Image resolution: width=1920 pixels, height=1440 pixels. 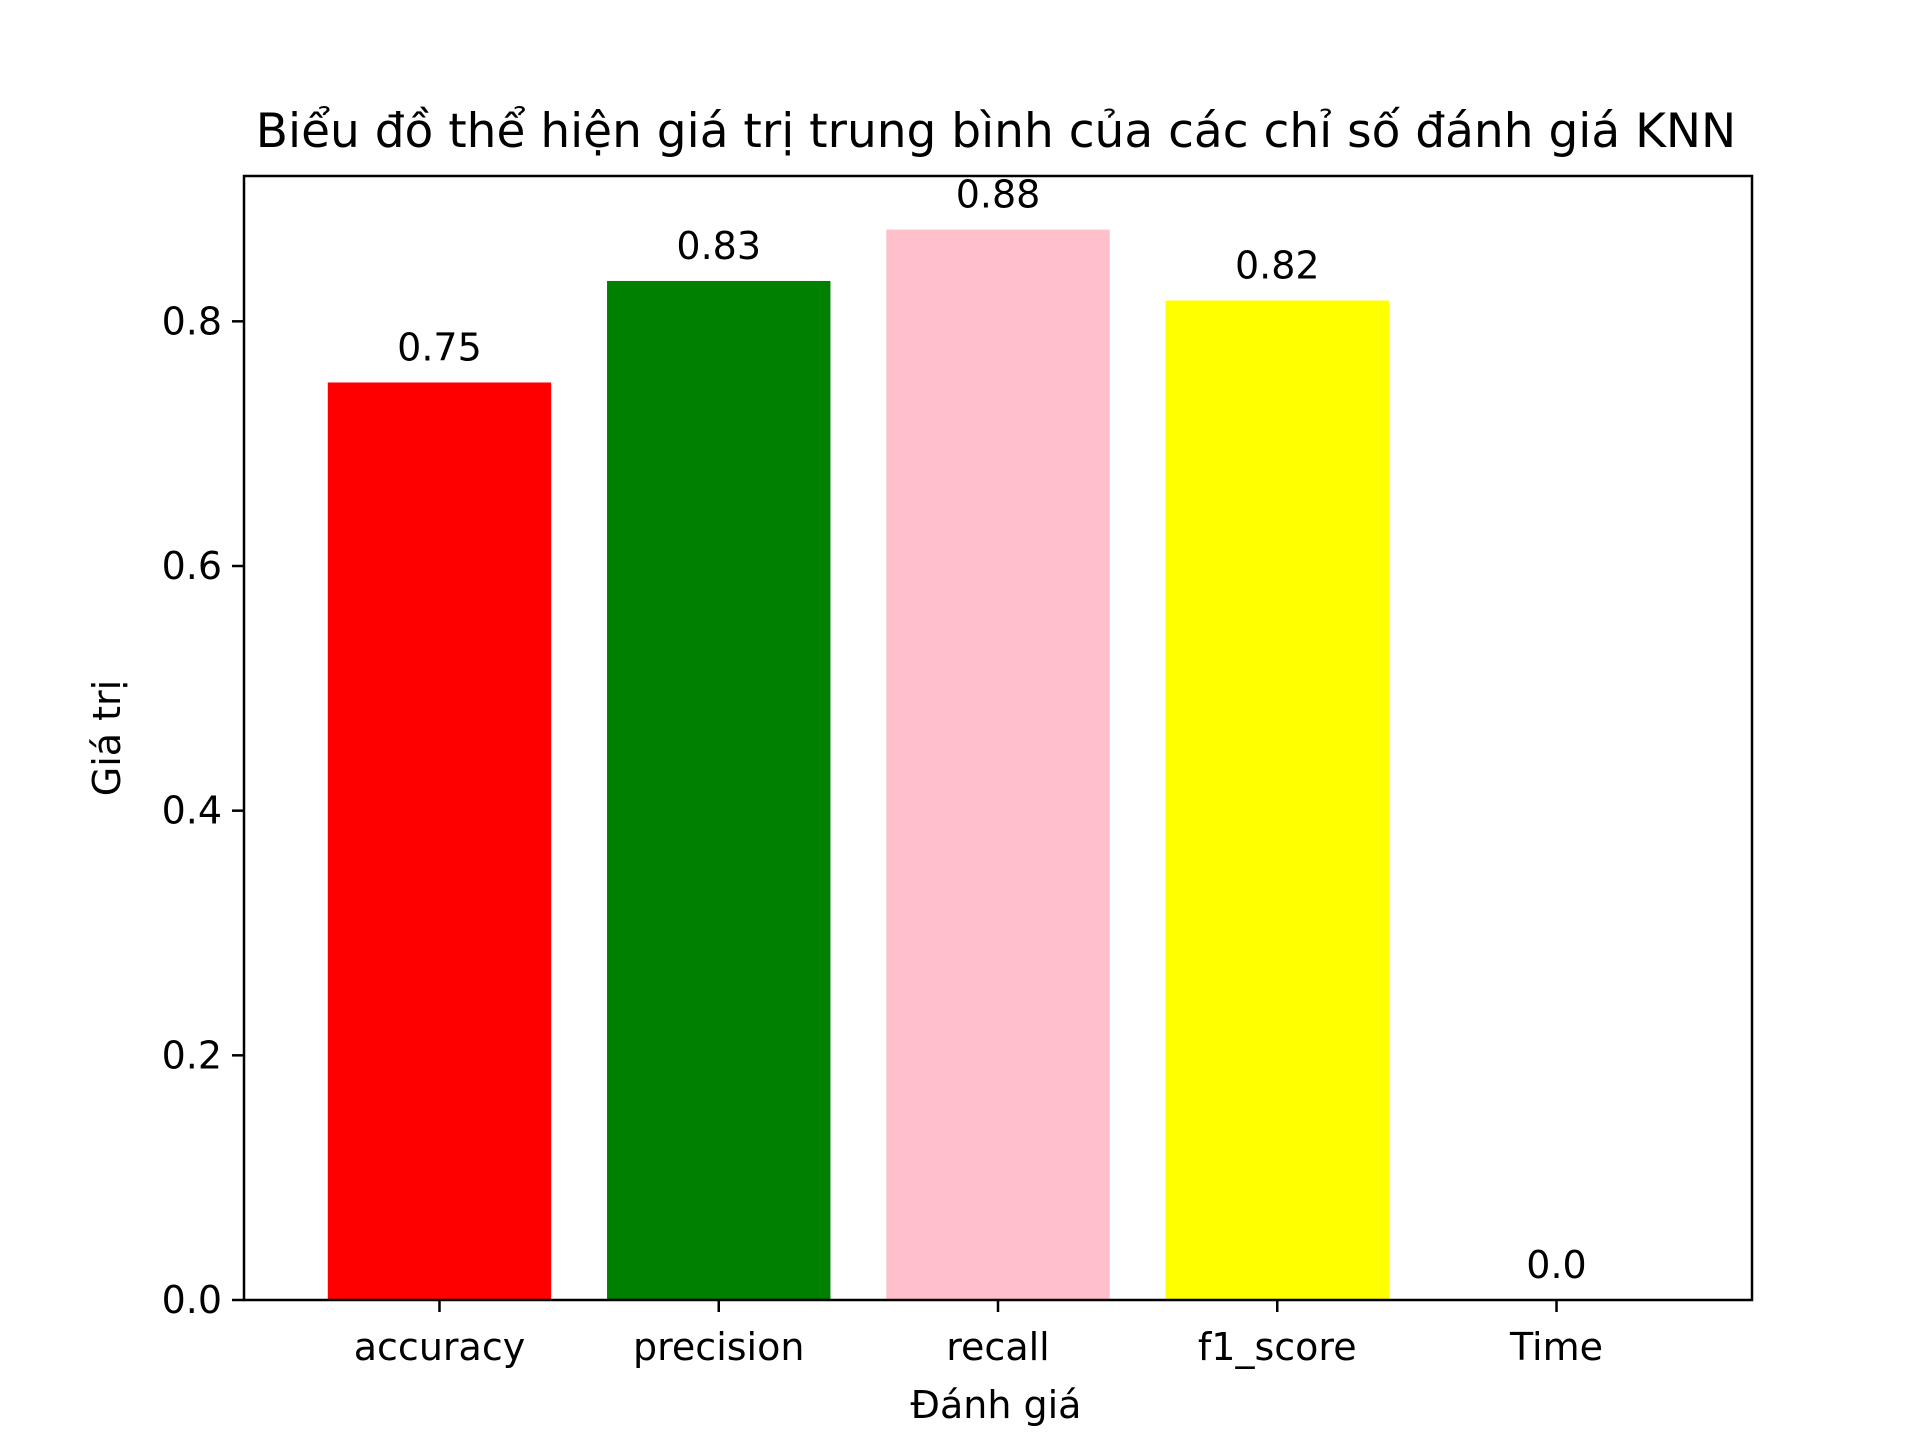 What do you see at coordinates (718, 246) in the screenshot?
I see `bar-value-label: 0.83` at bounding box center [718, 246].